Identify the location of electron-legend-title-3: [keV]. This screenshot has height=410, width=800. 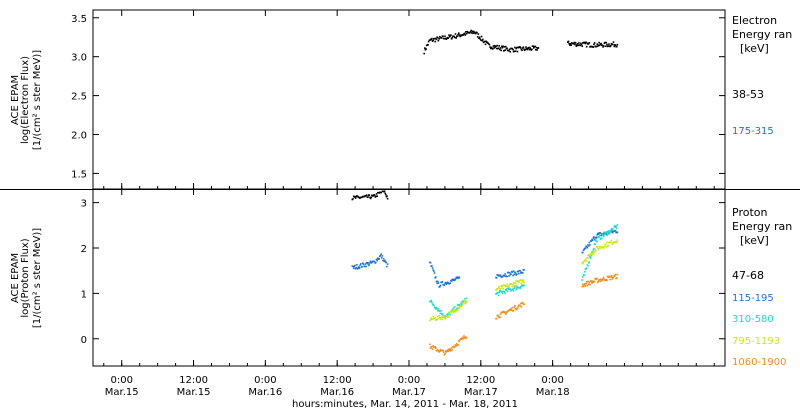
(754, 48).